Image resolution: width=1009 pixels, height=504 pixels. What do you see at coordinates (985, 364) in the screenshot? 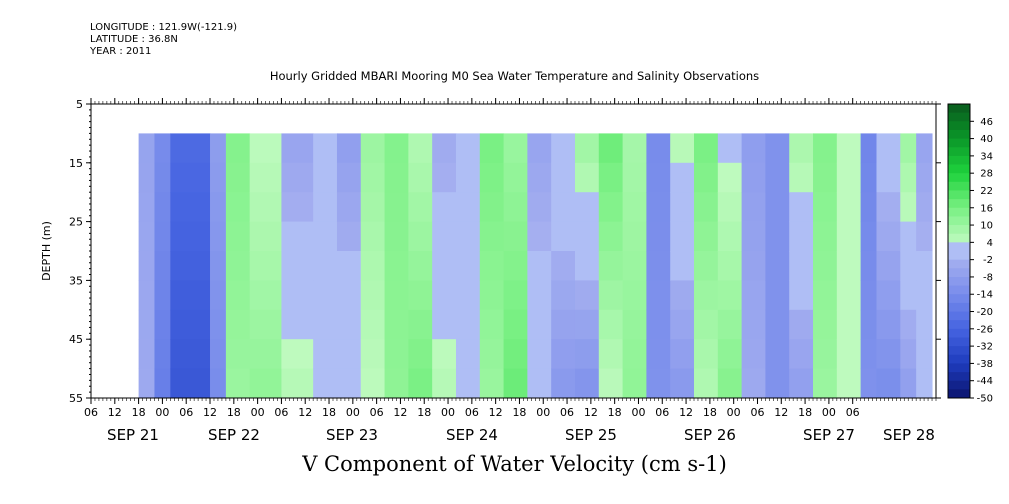
I see `colorbar-label: -38` at bounding box center [985, 364].